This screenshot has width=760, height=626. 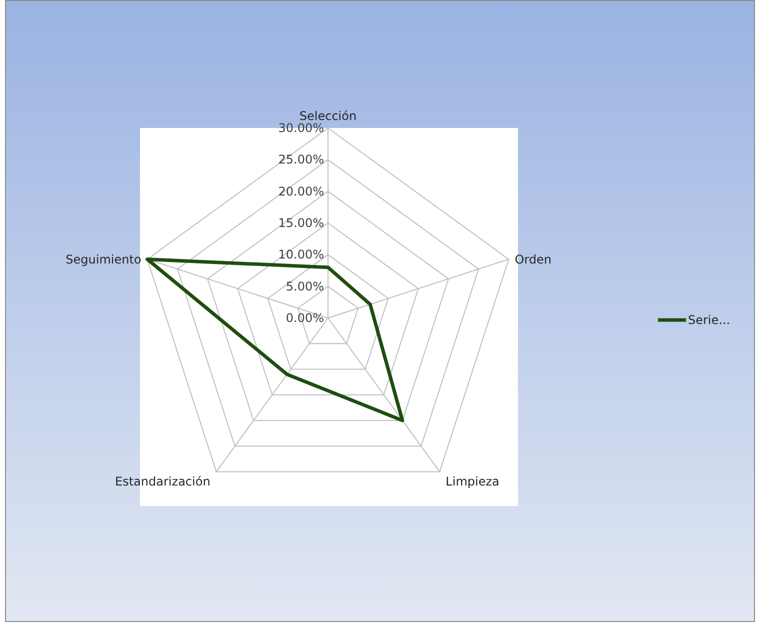 I want to click on y-tick-label: 30.00%, so click(x=301, y=128).